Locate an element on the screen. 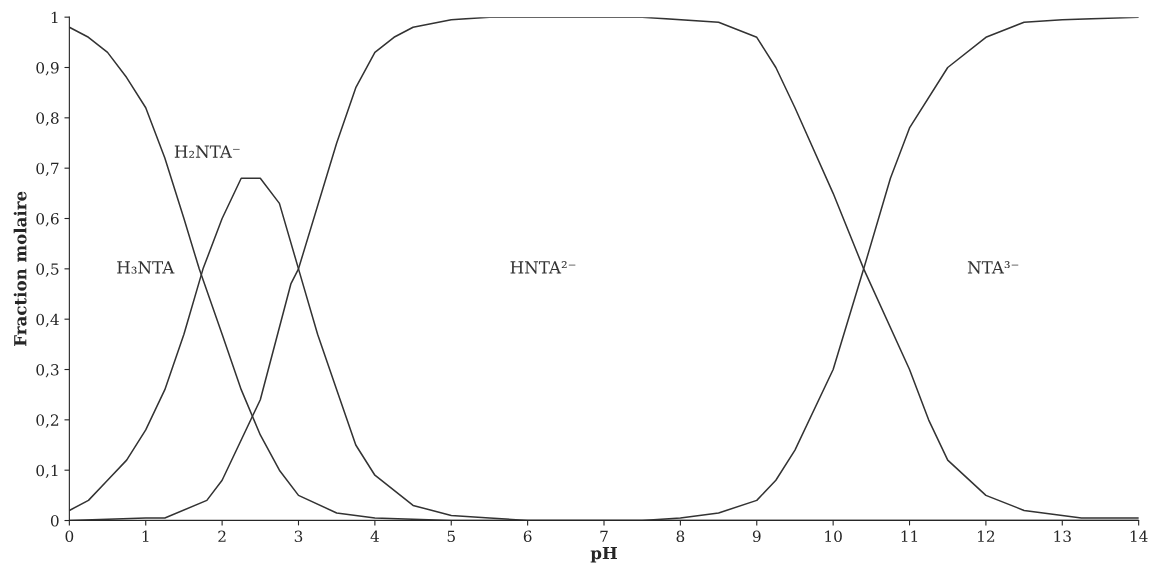 This screenshot has height=572, width=1156. y-tick-label: 0,6 is located at coordinates (47, 219).